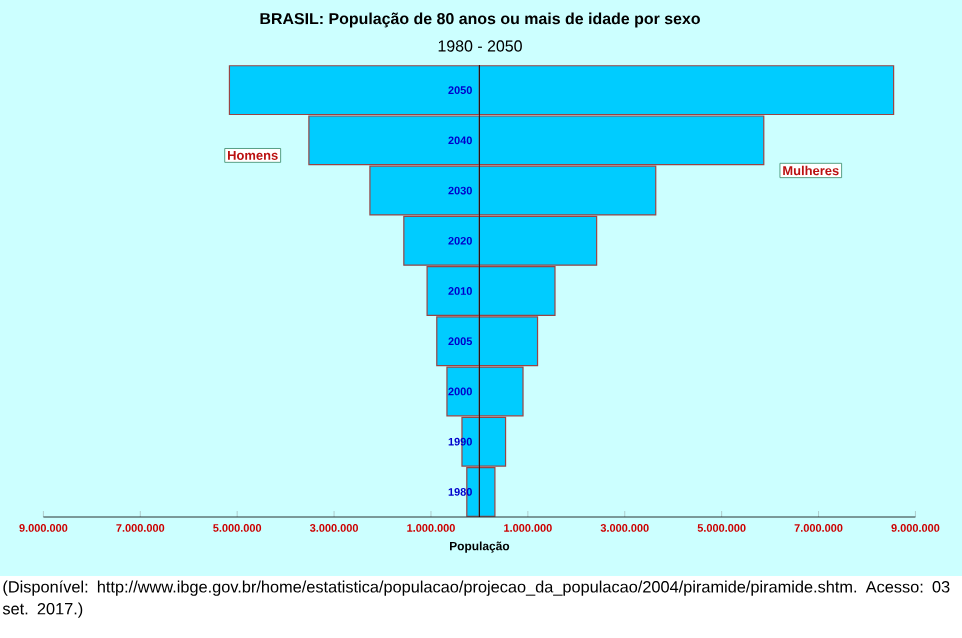 The width and height of the screenshot is (962, 638). I want to click on text: (Disponível: http://www.ibge.gov.br/home/estatistica/populacao/projecao_da_populacao/2004/piramide/piramide.shtm. Acesso: 03 set. 2017.), so click(476, 599).